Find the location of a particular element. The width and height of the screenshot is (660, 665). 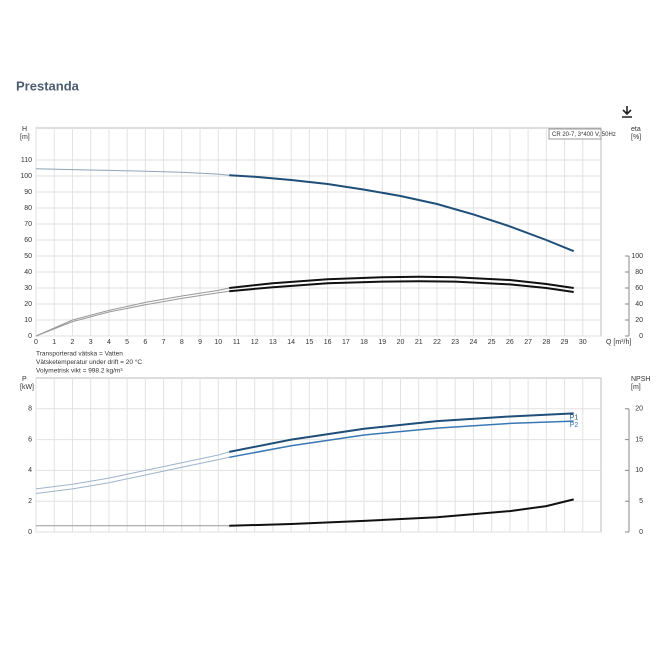

y-tick-label: 30 is located at coordinates (28, 288).